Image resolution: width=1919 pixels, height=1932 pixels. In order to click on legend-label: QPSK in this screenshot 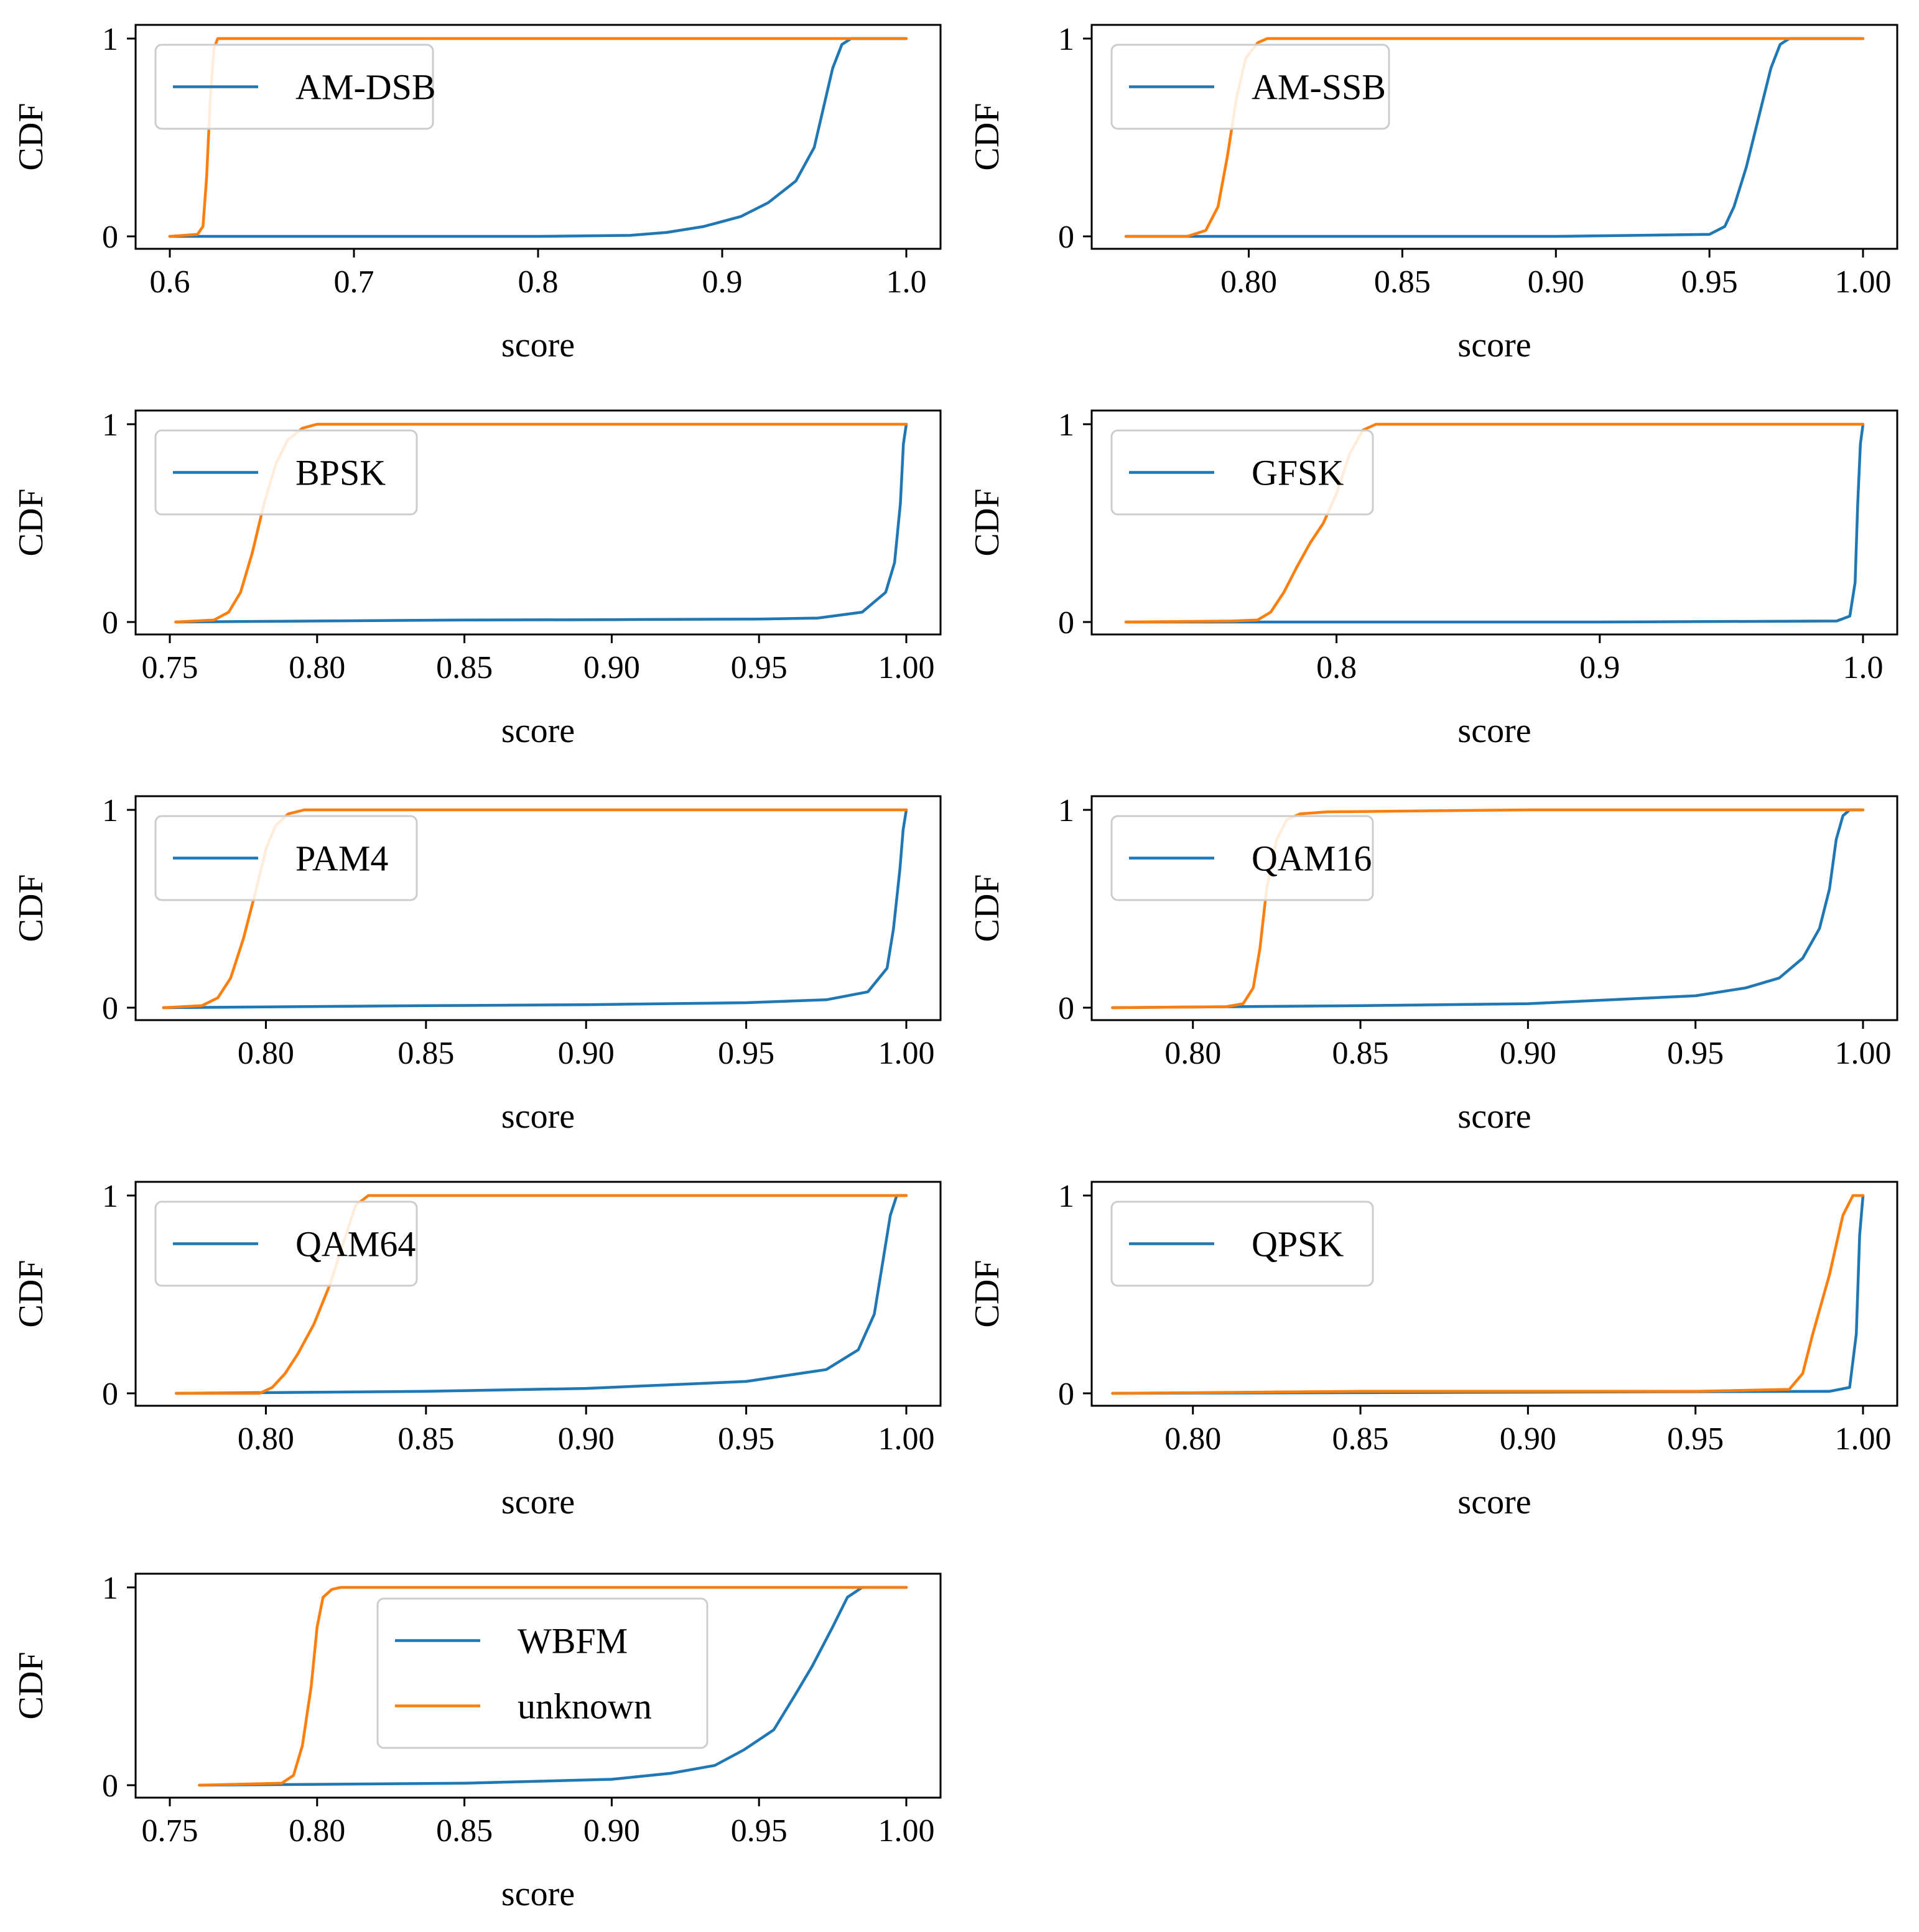, I will do `click(1298, 1244)`.